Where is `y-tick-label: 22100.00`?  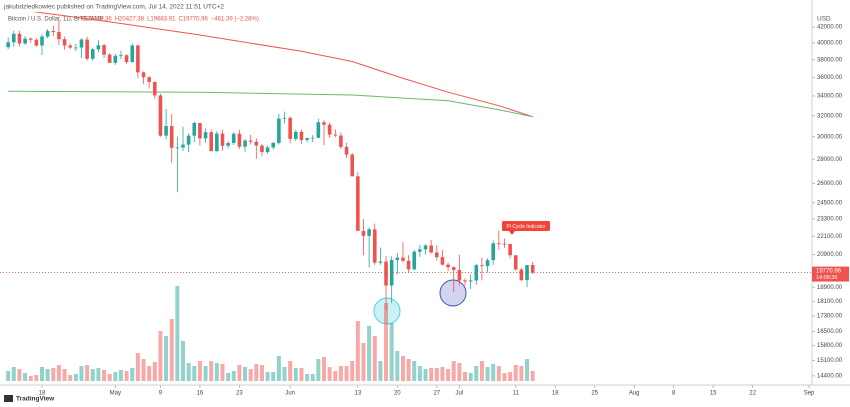 y-tick-label: 22100.00 is located at coordinates (830, 237).